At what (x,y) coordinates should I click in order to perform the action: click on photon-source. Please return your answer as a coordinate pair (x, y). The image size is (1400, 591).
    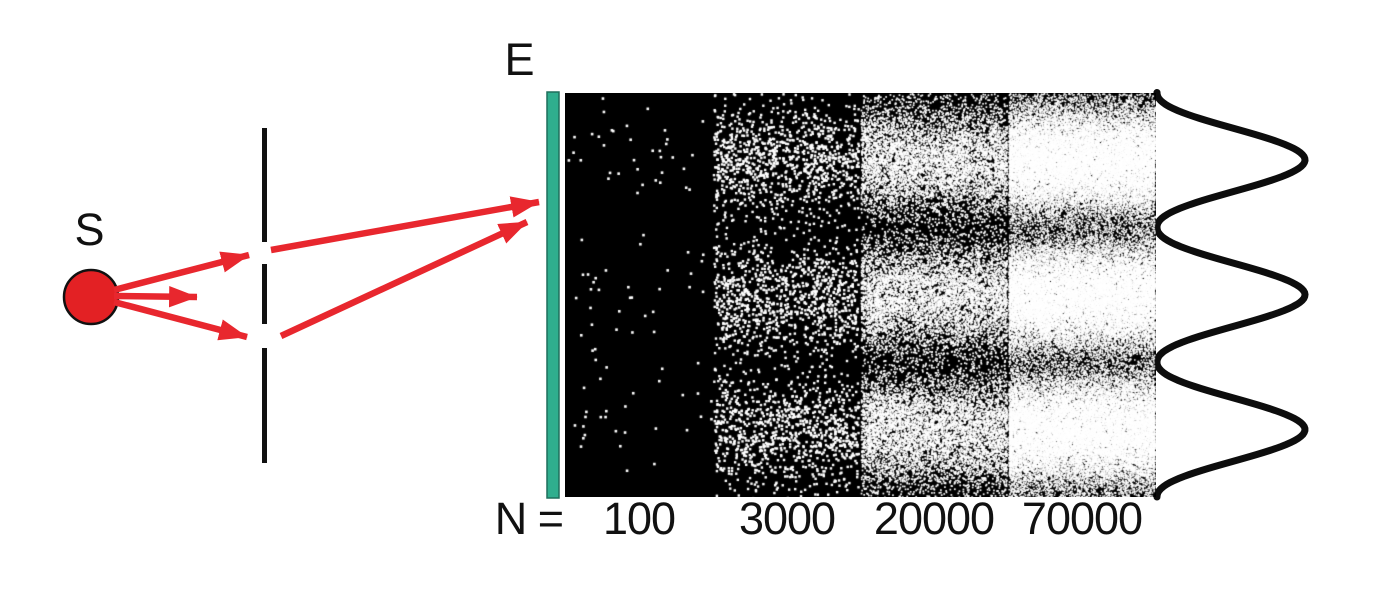
    Looking at the image, I should click on (91, 297).